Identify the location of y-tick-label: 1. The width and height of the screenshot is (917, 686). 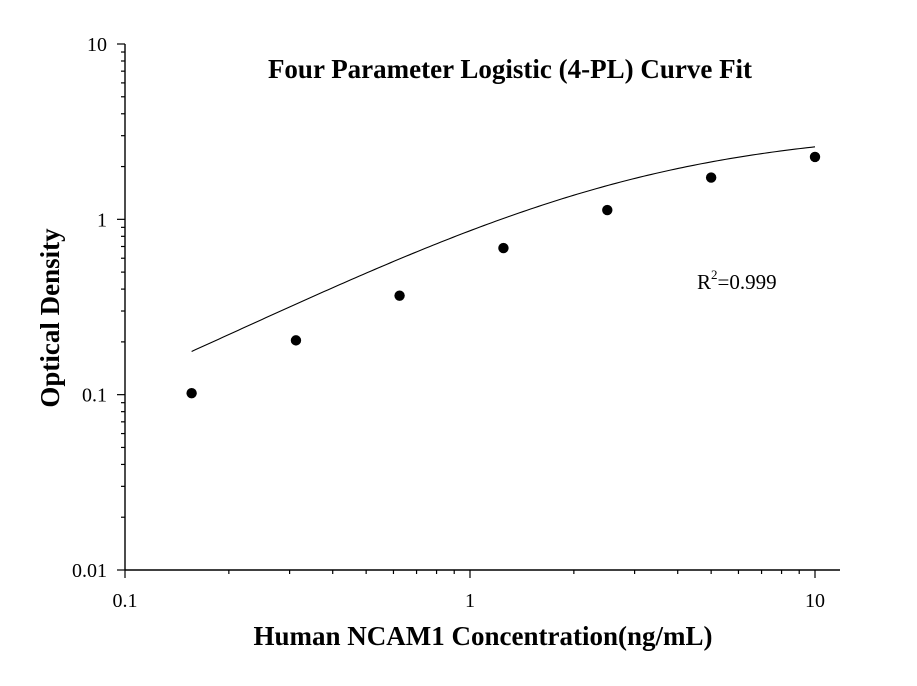
(102, 220).